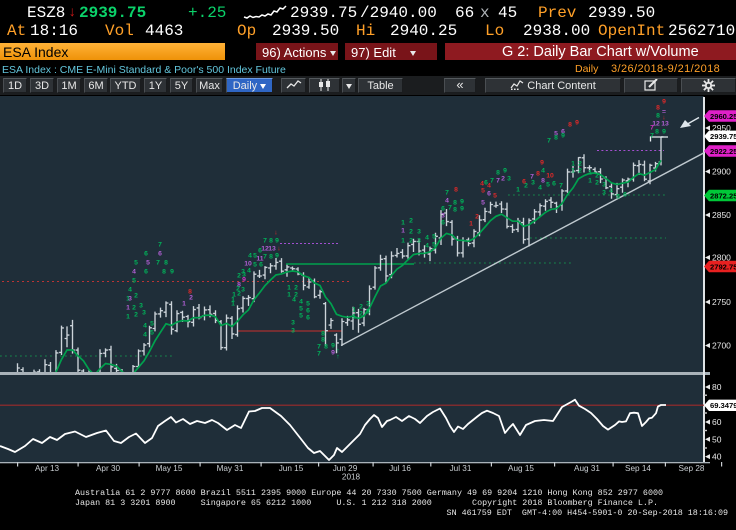  Describe the element at coordinates (717, 439) in the screenshot. I see `svg-text: 50` at that location.